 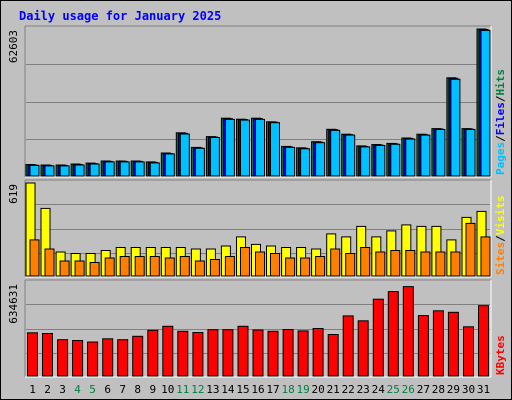 What do you see at coordinates (287, 389) in the screenshot?
I see `x-tick-label-day-18: 18` at bounding box center [287, 389].